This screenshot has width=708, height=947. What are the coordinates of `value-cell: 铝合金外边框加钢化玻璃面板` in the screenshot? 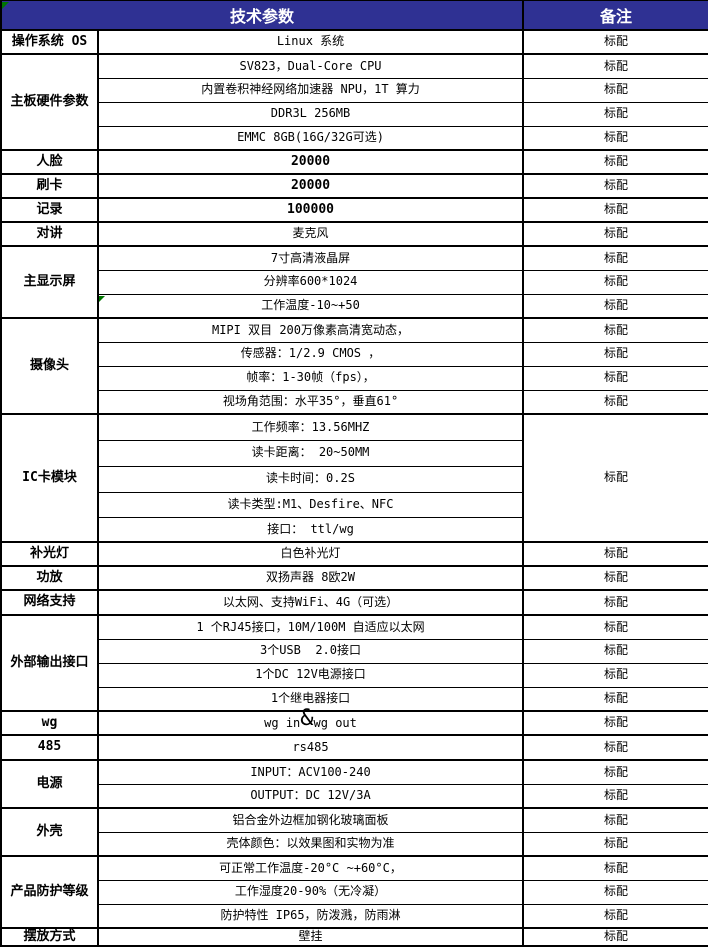 It's located at (310, 820).